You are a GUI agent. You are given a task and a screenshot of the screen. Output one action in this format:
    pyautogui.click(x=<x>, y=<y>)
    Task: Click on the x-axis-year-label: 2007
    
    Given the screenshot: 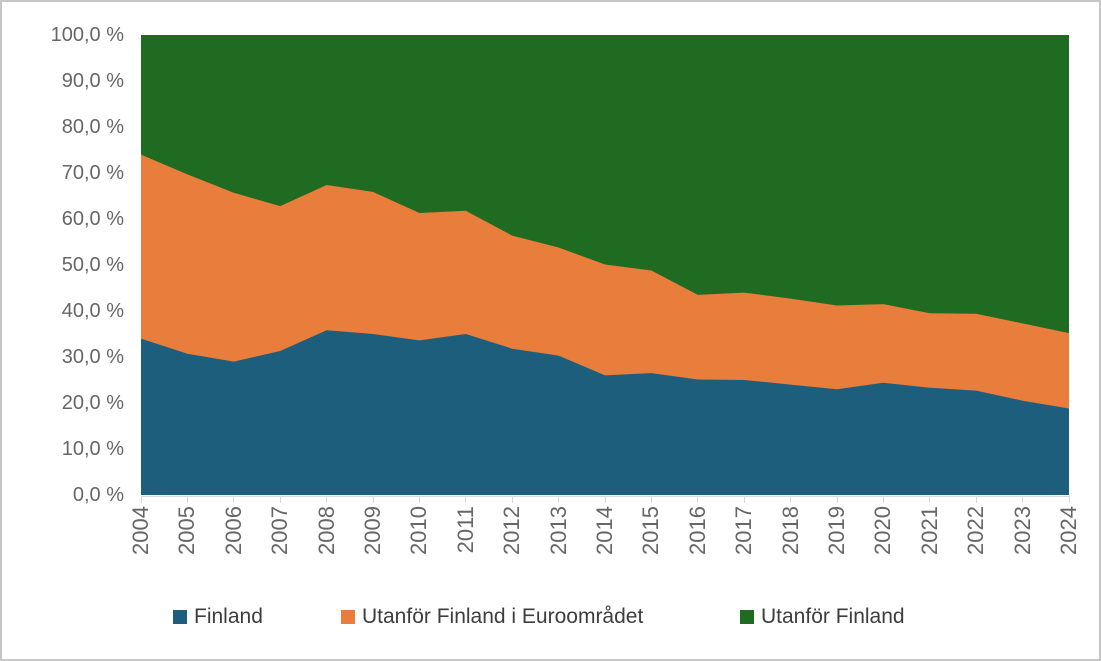 What is the action you would take?
    pyautogui.click(x=280, y=530)
    